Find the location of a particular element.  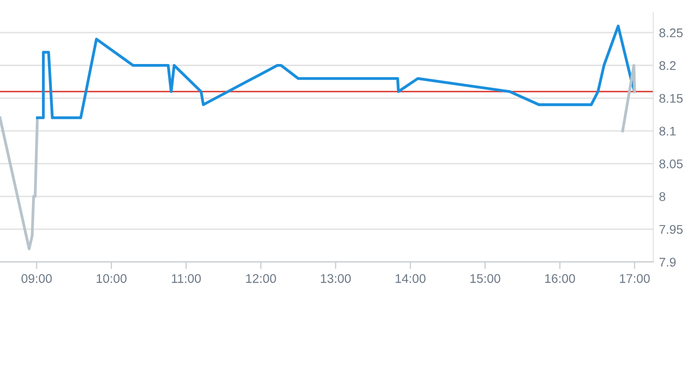

x-tick-label: 14:00 is located at coordinates (411, 278).